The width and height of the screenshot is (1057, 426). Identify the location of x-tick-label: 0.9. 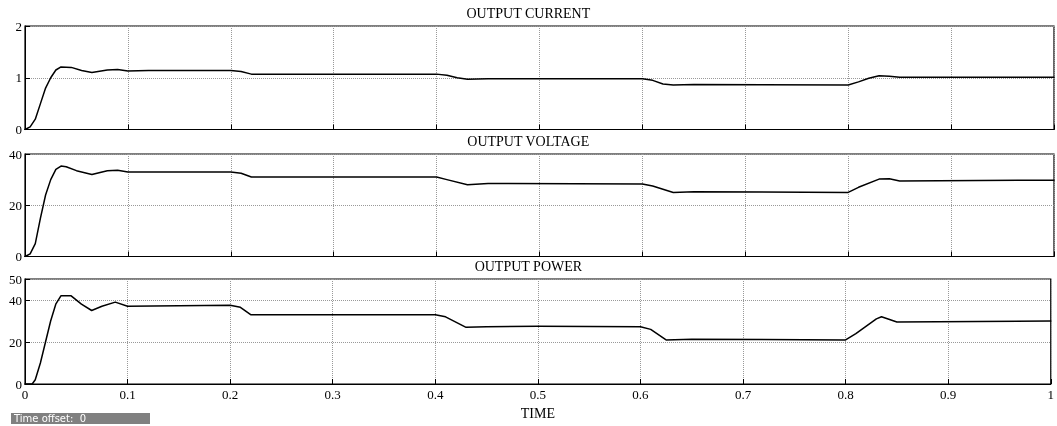
(948, 394).